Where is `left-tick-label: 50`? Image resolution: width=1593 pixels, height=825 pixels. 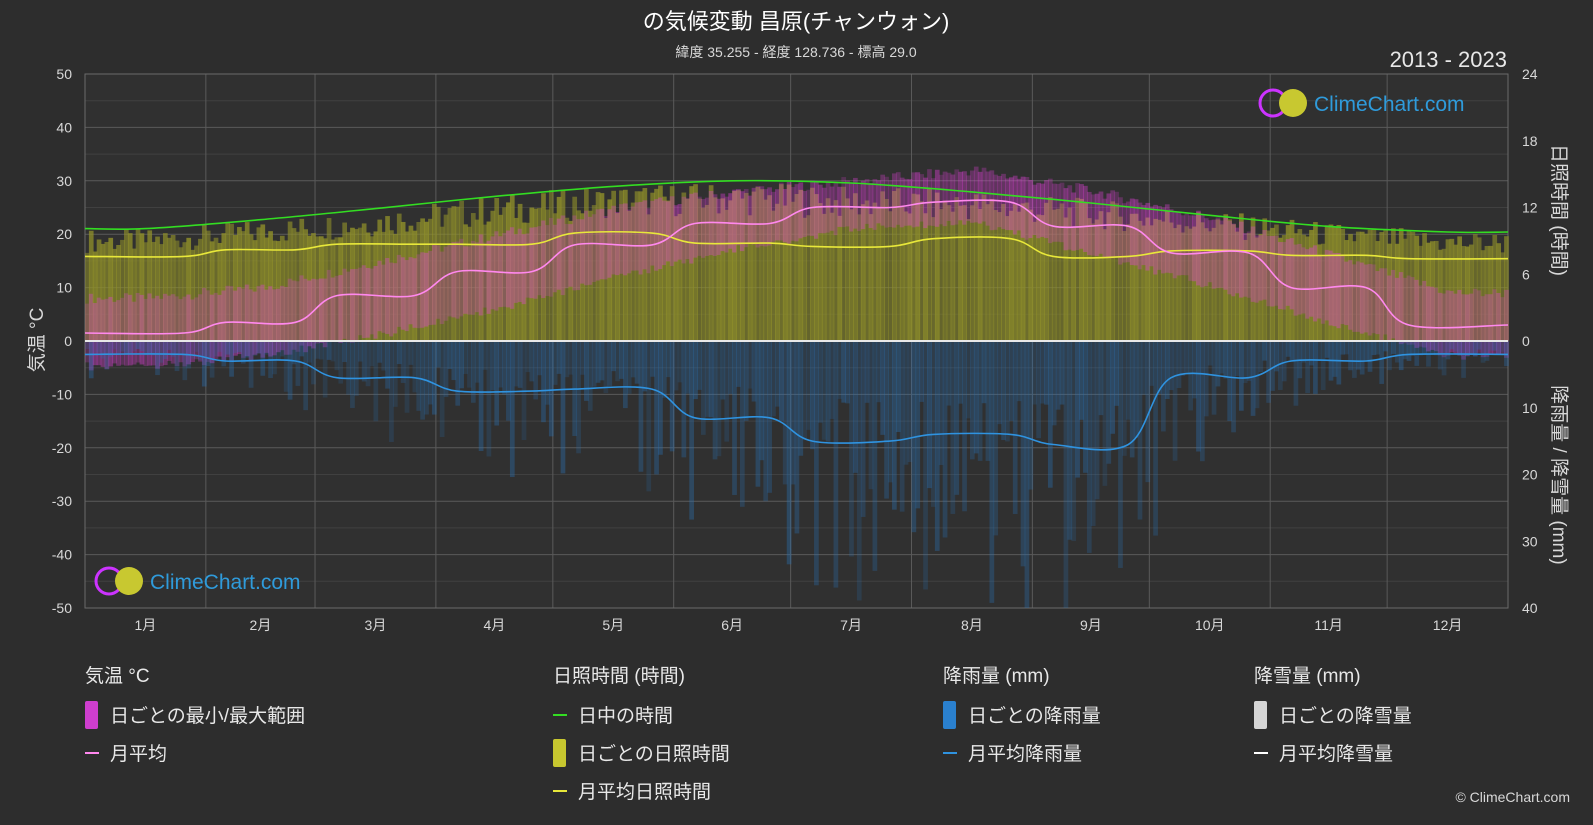 left-tick-label: 50 is located at coordinates (64, 74).